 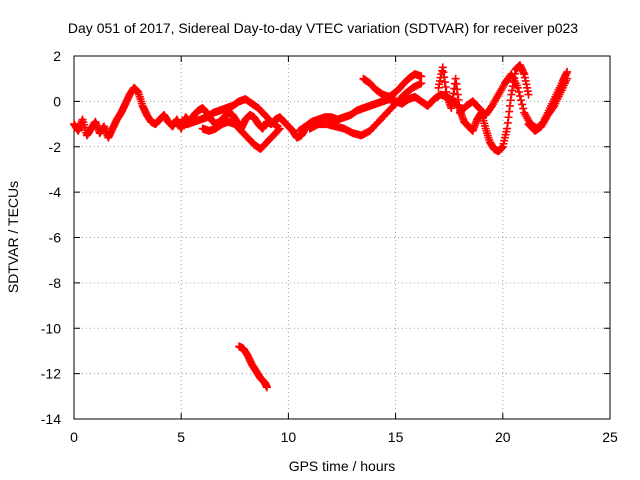 I want to click on y-tick-label: -4, so click(x=55, y=192).